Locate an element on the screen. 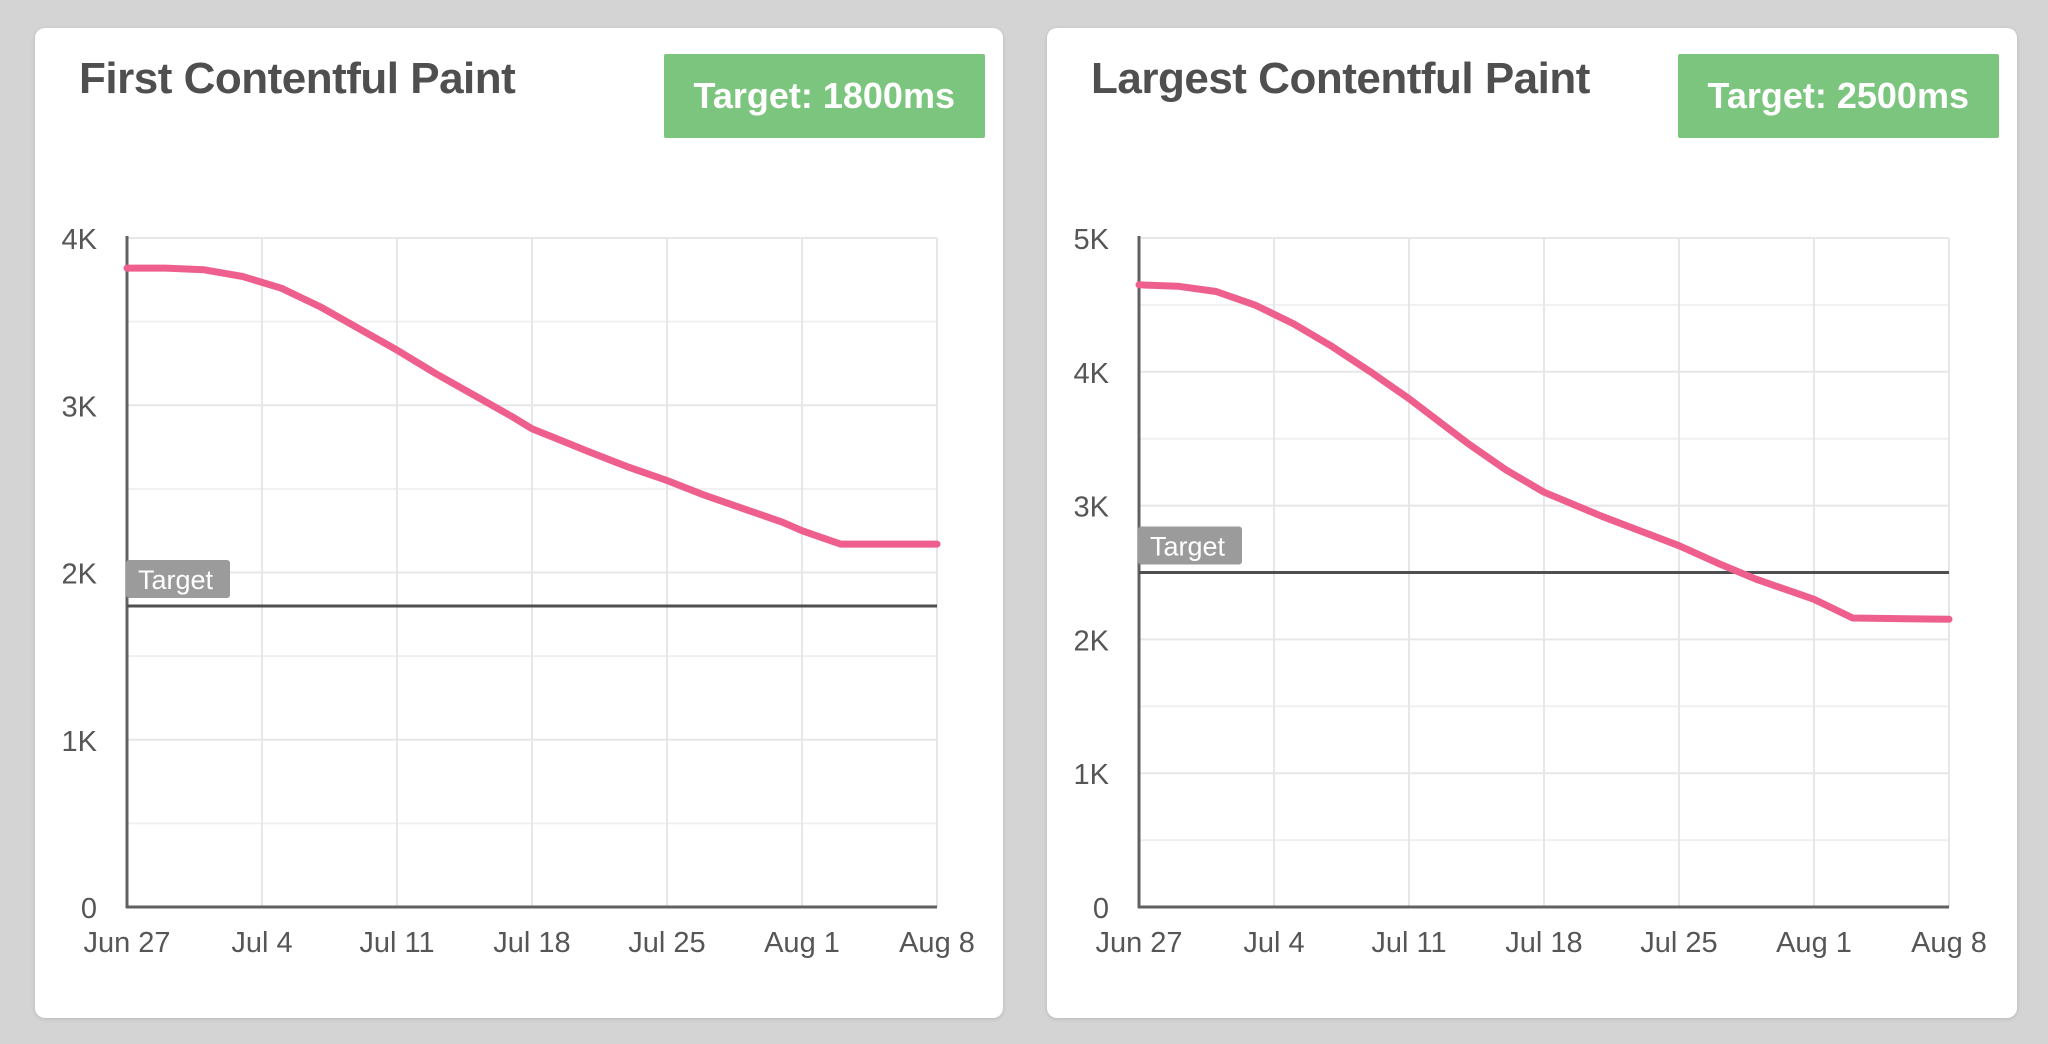  fcp-target-badge: Target: 1800ms is located at coordinates (824, 96).